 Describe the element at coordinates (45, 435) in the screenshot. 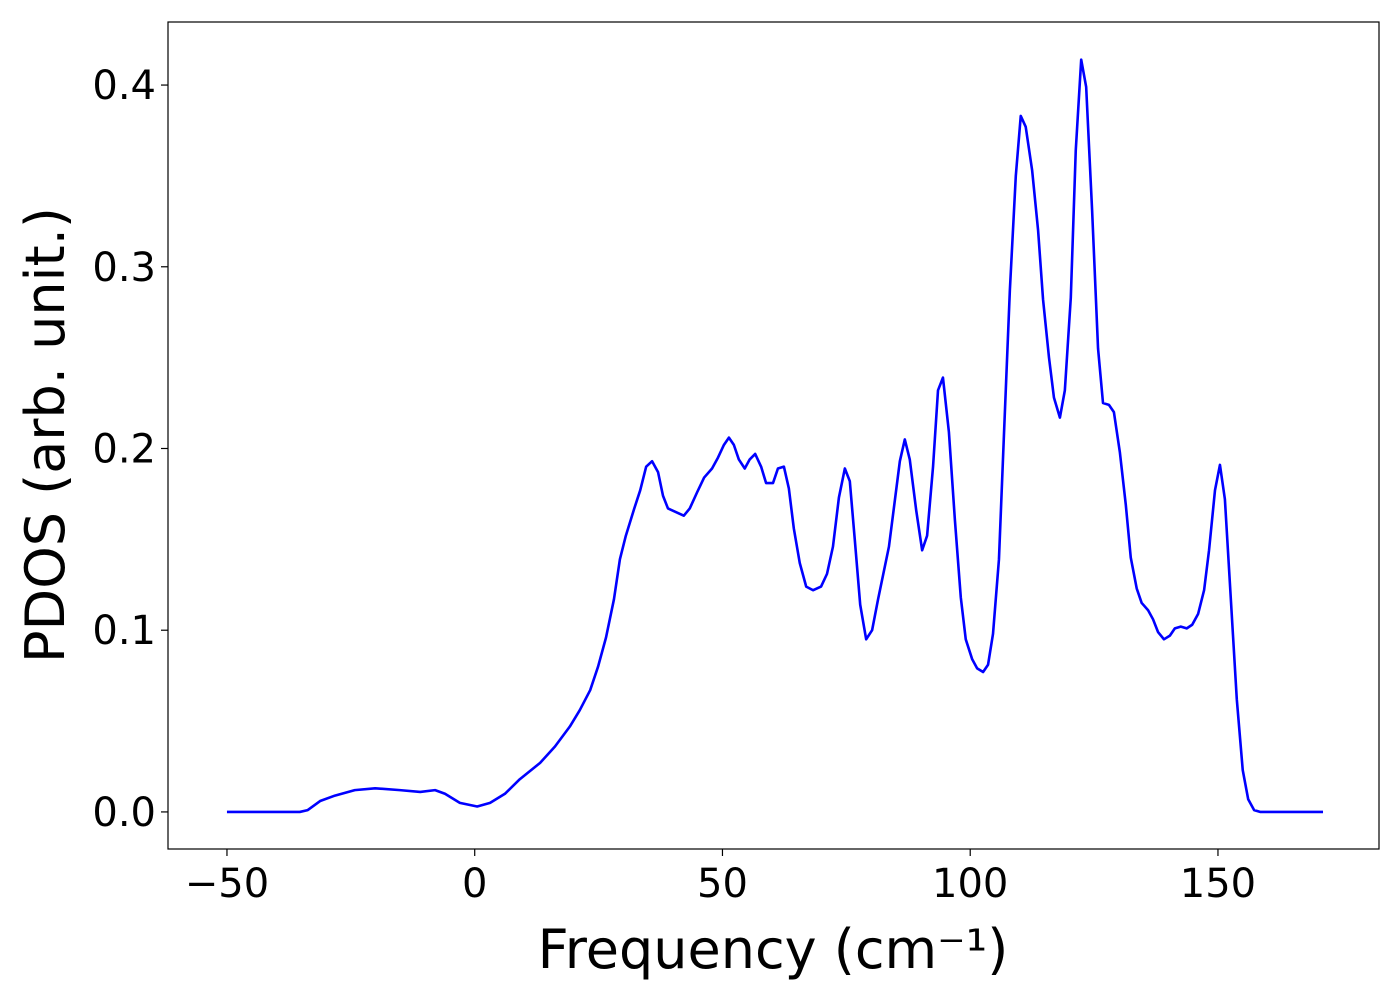

I see `y-axis-label: PDOS (arb. unit.)` at that location.